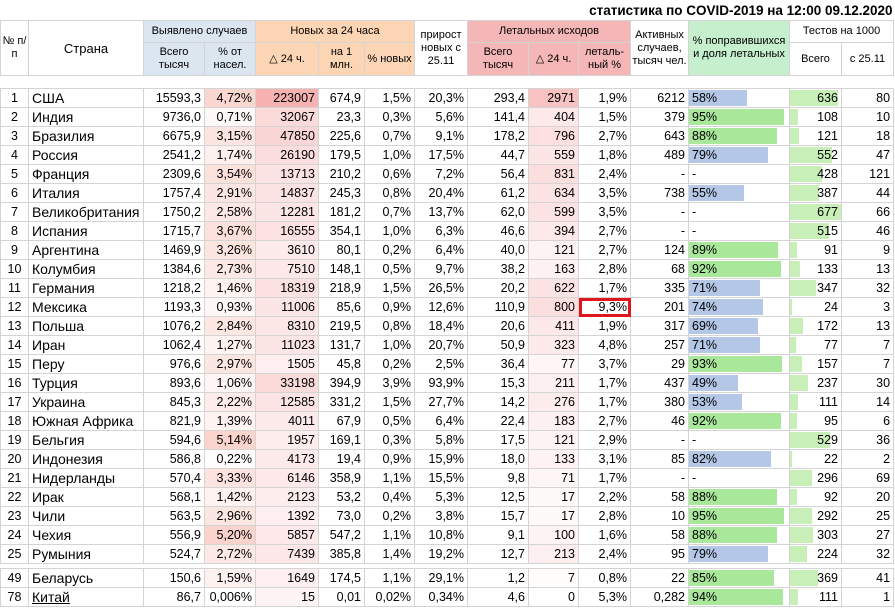 This screenshot has width=895, height=612. Describe the element at coordinates (867, 212) in the screenshot. I see `cell: 66` at that location.